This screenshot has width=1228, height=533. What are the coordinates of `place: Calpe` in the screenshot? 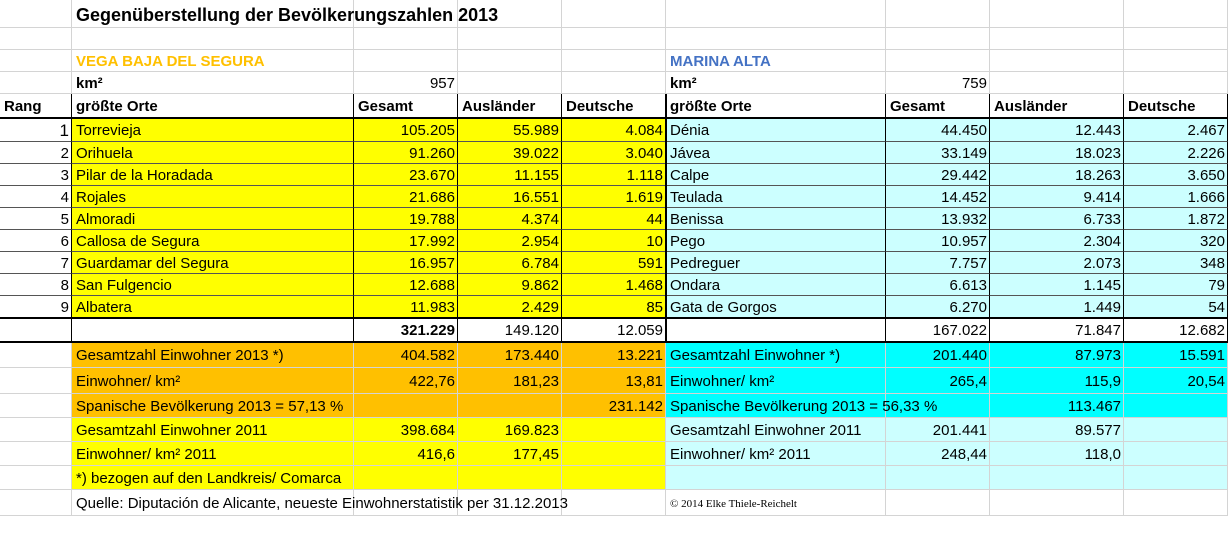 It's located at (690, 175).